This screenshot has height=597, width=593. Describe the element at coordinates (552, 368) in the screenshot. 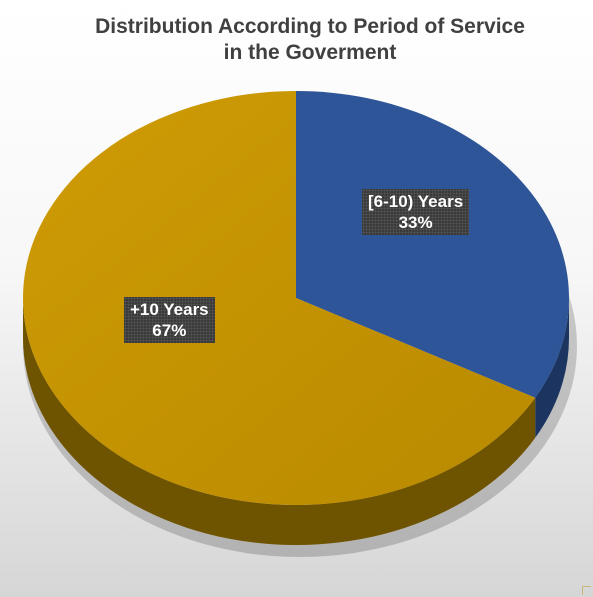

I see `slice-0-side-wall` at that location.